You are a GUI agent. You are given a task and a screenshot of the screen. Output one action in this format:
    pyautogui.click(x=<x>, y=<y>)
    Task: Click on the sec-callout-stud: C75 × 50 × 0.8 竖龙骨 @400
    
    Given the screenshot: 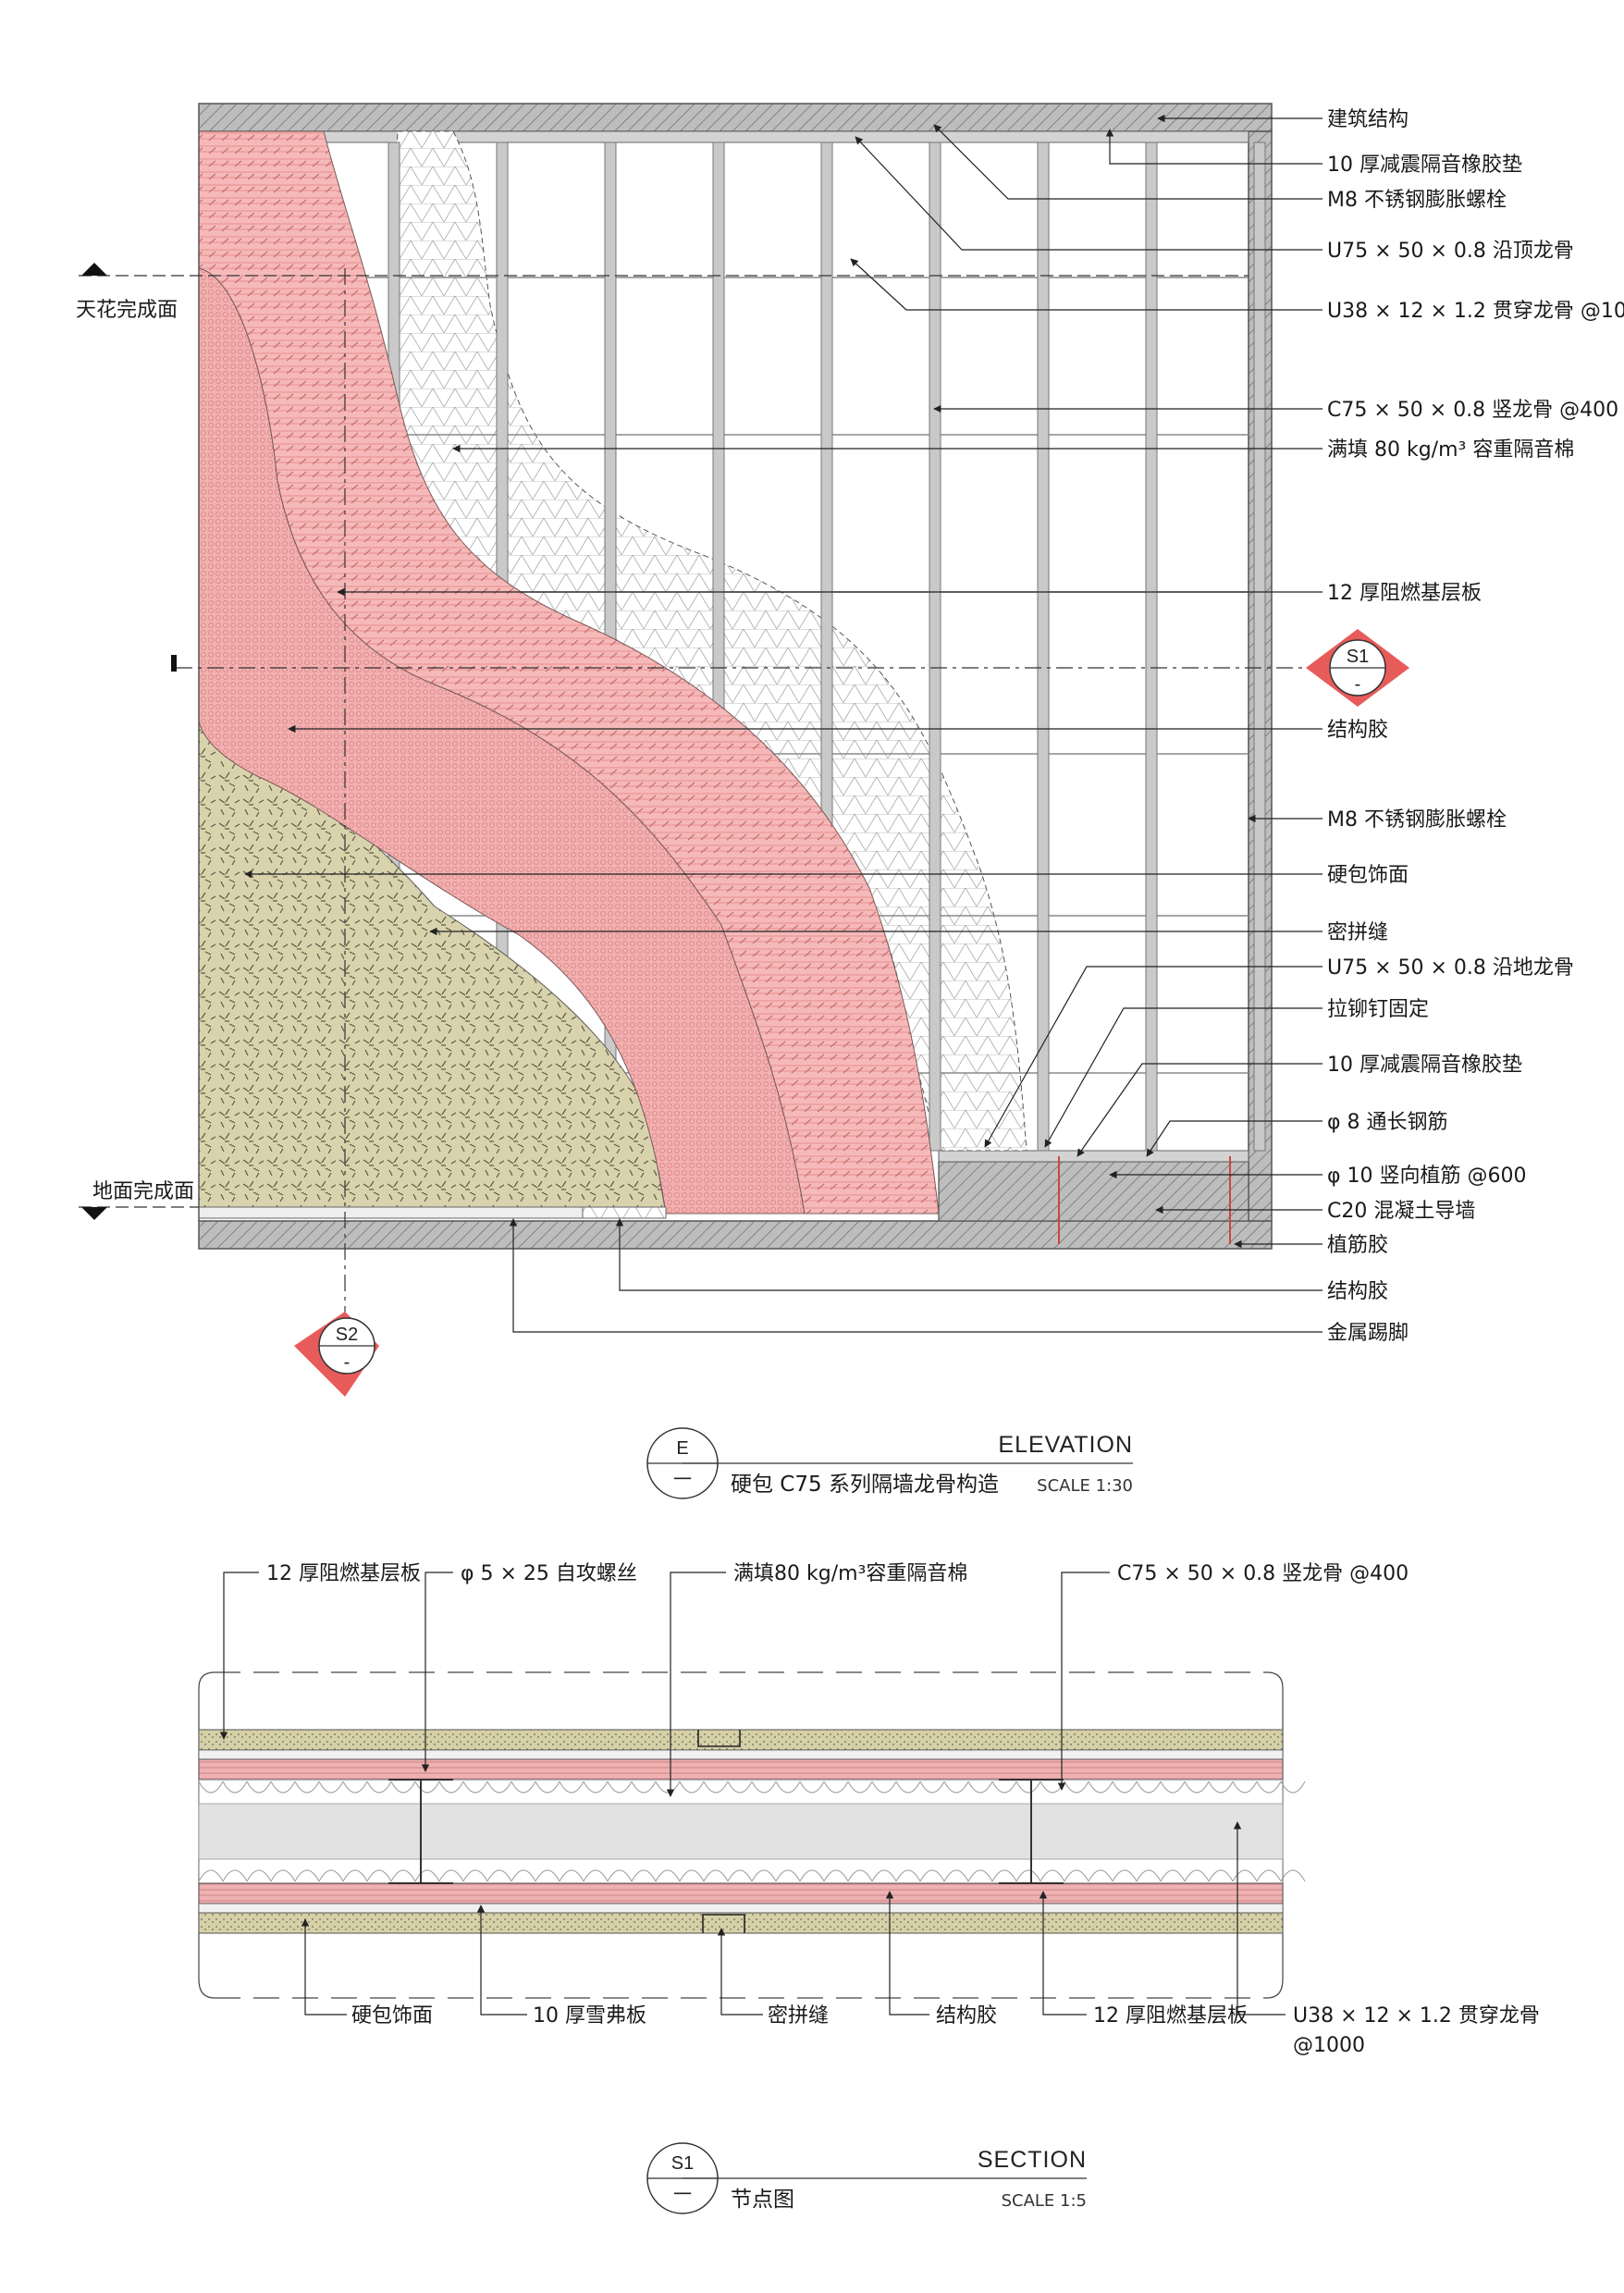 What is the action you would take?
    pyautogui.click(x=1263, y=1573)
    